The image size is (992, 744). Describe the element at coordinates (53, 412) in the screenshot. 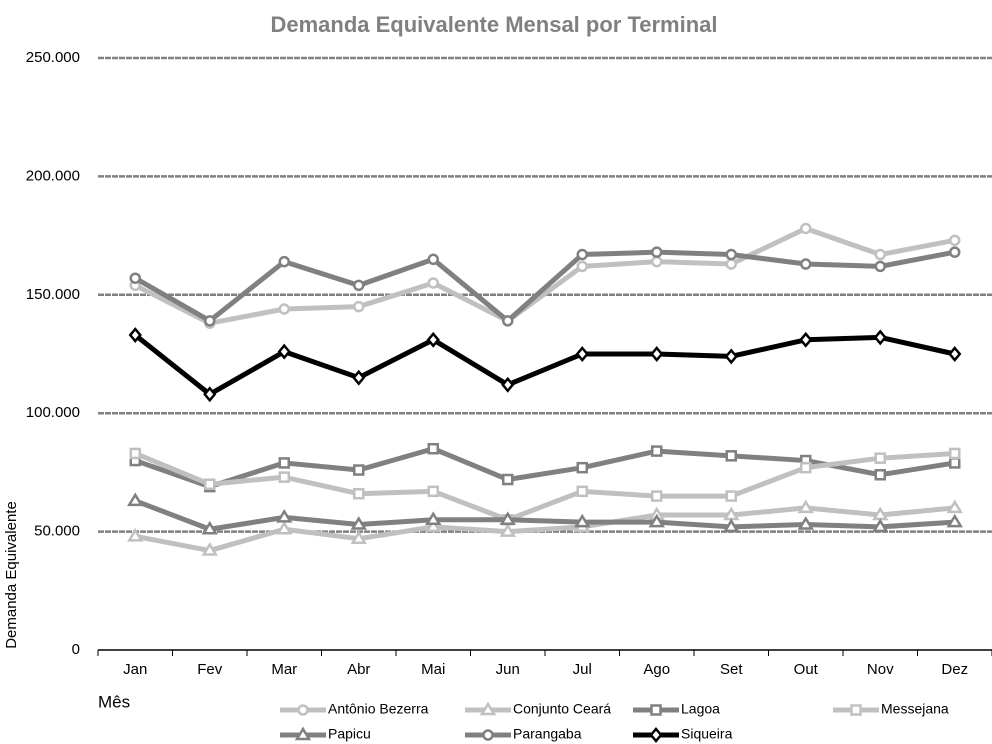

I see `y-tick-label: 100.000` at that location.